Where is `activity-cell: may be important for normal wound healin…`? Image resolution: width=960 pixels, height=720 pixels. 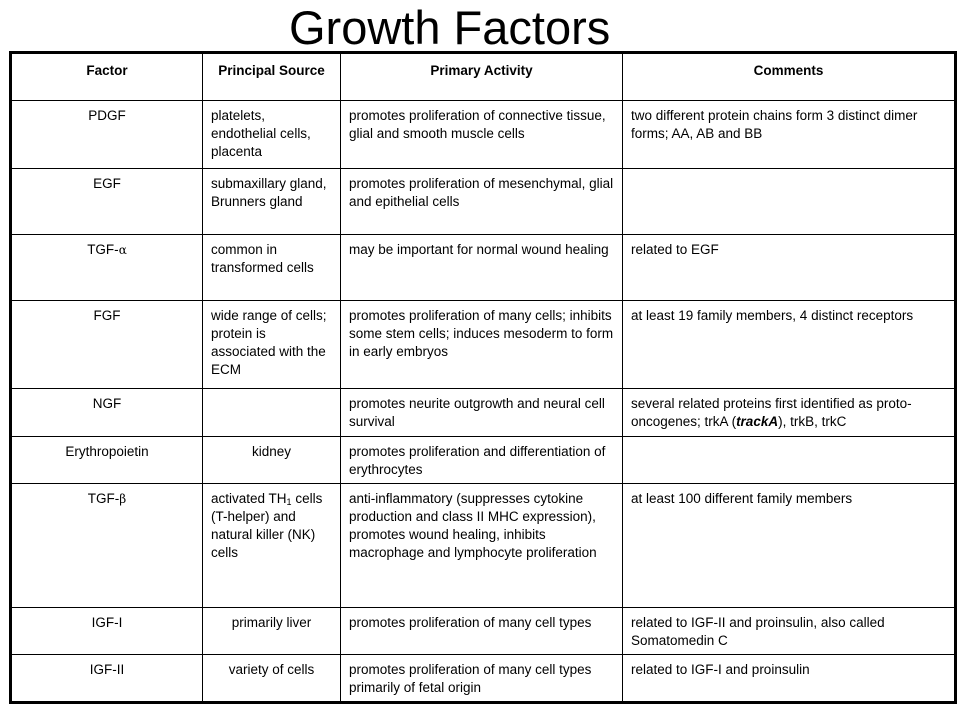
activity-cell: may be important for normal wound healin… is located at coordinates (481, 267).